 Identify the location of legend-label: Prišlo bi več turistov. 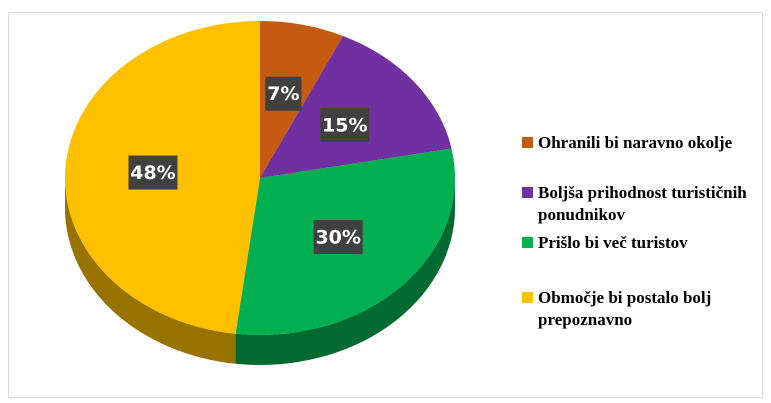
(613, 242).